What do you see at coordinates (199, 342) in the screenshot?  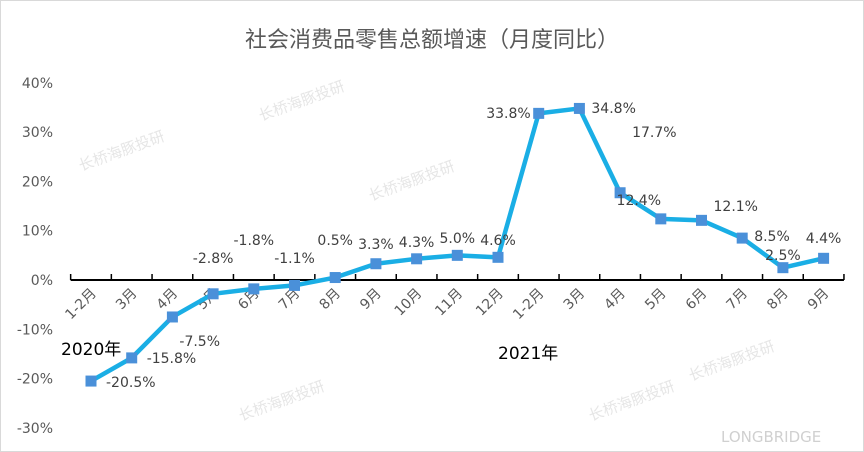 I see `data-label: -7.5%` at bounding box center [199, 342].